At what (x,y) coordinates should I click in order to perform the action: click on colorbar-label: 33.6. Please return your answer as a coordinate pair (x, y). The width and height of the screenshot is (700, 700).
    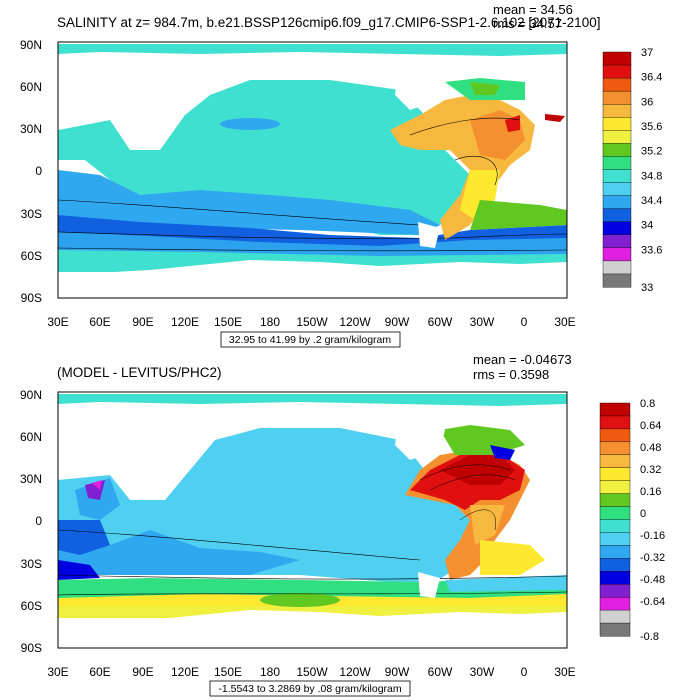
    Looking at the image, I should click on (651, 250).